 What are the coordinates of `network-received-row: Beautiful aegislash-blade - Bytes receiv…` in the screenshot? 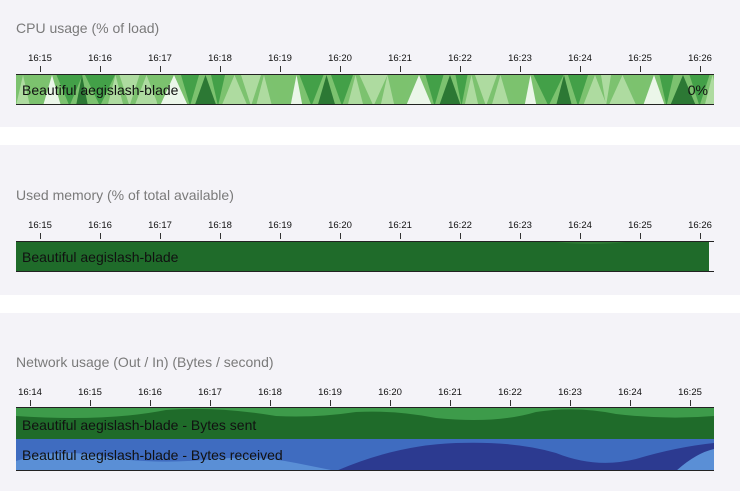 It's located at (365, 455).